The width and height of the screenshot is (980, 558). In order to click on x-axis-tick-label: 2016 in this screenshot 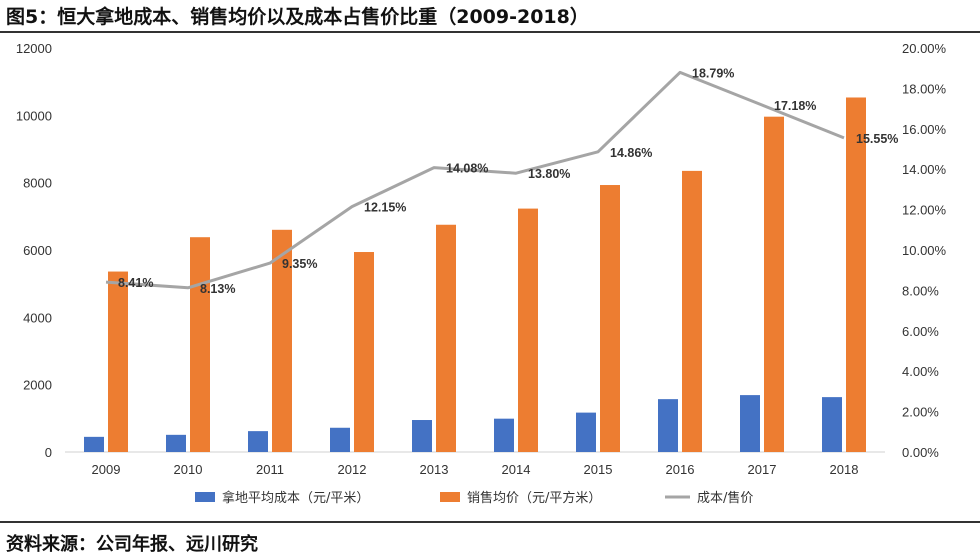, I will do `click(680, 469)`.